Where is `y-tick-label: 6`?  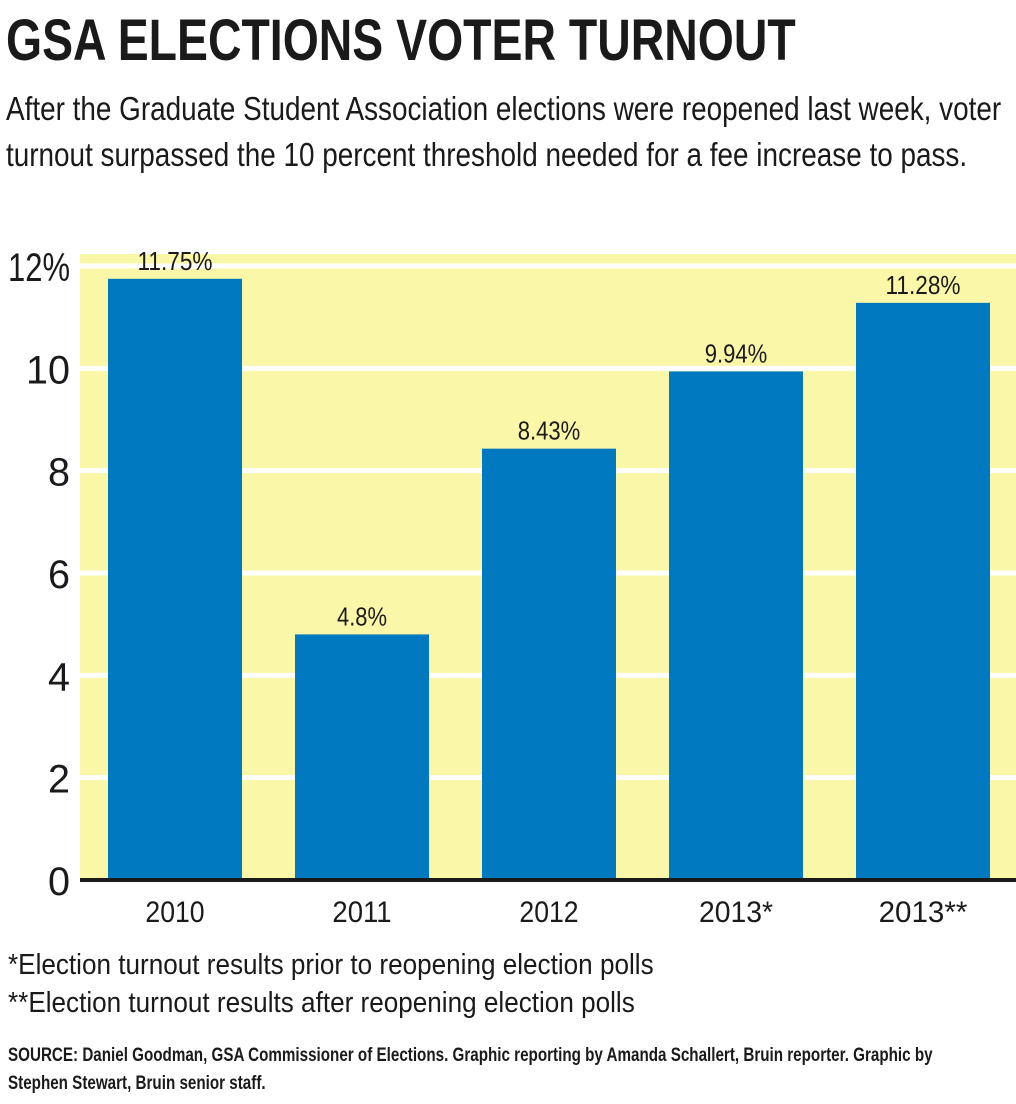
y-tick-label: 6 is located at coordinates (59, 575).